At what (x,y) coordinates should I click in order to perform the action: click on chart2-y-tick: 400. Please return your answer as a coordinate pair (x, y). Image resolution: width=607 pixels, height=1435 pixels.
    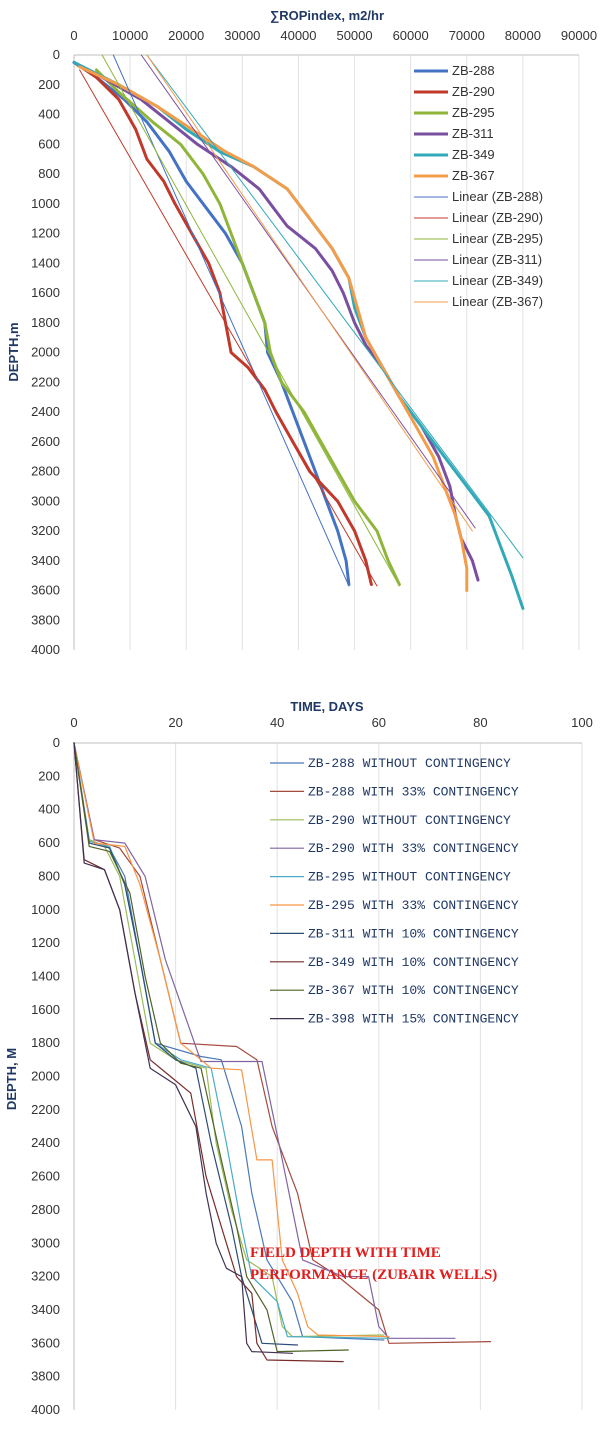
    Looking at the image, I should click on (49, 809).